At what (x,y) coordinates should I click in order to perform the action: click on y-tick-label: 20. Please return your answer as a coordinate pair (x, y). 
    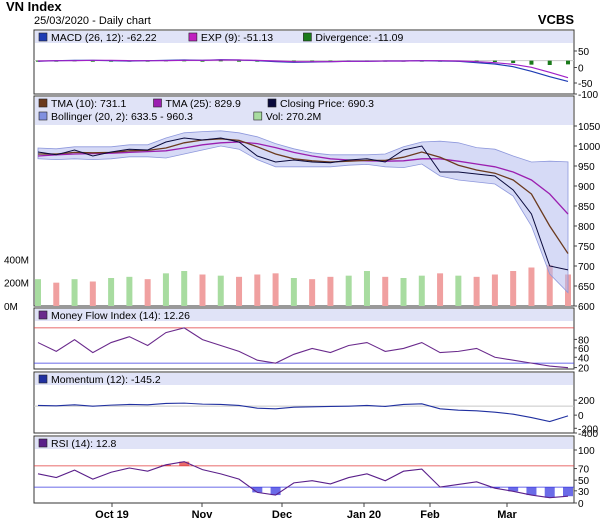
    Looking at the image, I should click on (584, 369).